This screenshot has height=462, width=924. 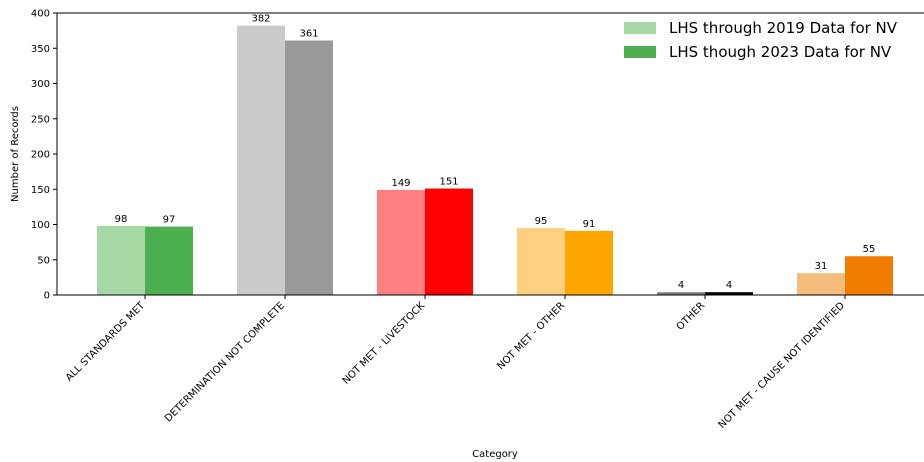 What do you see at coordinates (225, 362) in the screenshot?
I see `x-tick-label-2: DETERMINATION NOT COMPLETE` at bounding box center [225, 362].